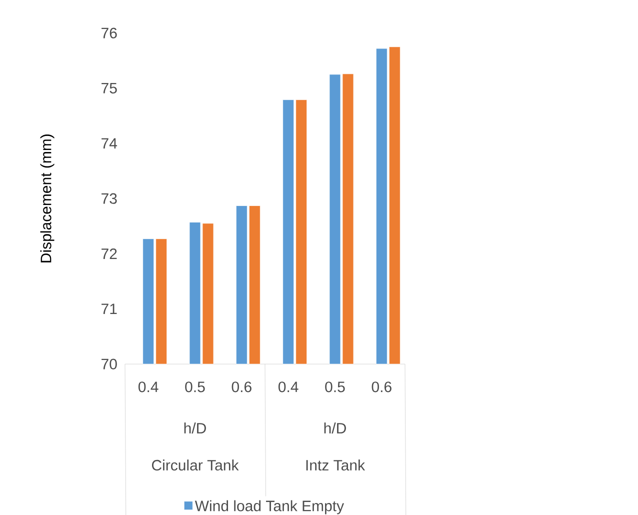  Describe the element at coordinates (269, 507) in the screenshot. I see `legend-label: Wind load Tank Empty` at that location.